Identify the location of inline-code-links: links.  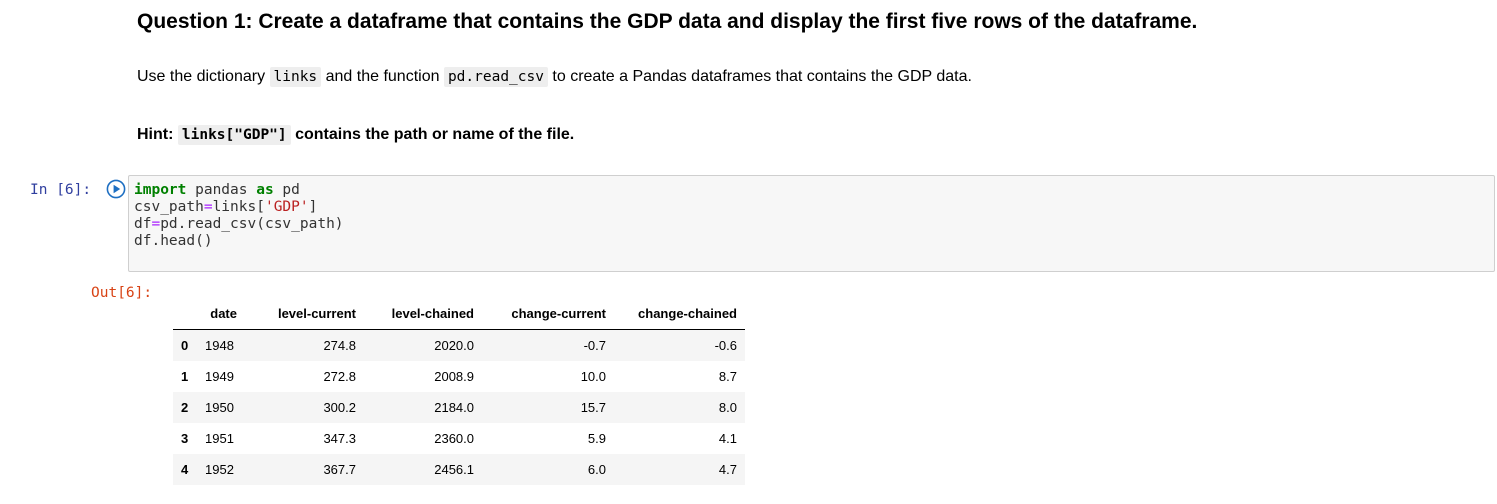
(295, 77).